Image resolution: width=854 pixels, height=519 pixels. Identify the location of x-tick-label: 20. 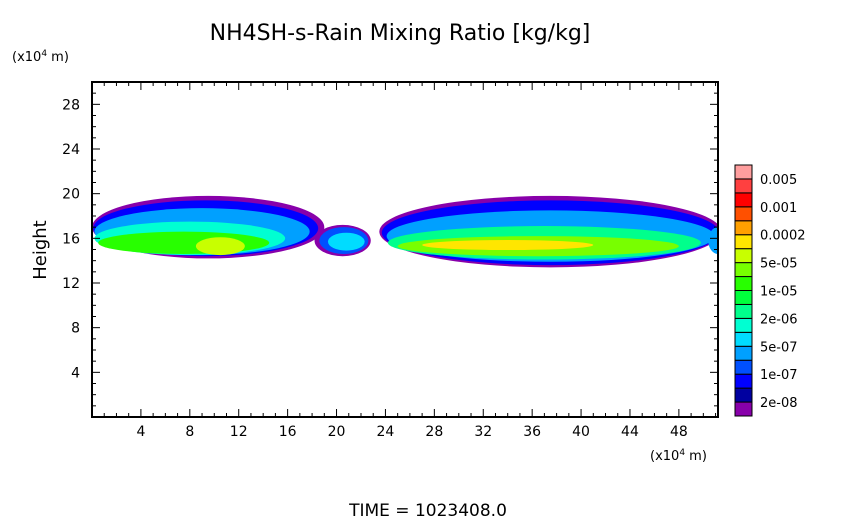
(337, 432).